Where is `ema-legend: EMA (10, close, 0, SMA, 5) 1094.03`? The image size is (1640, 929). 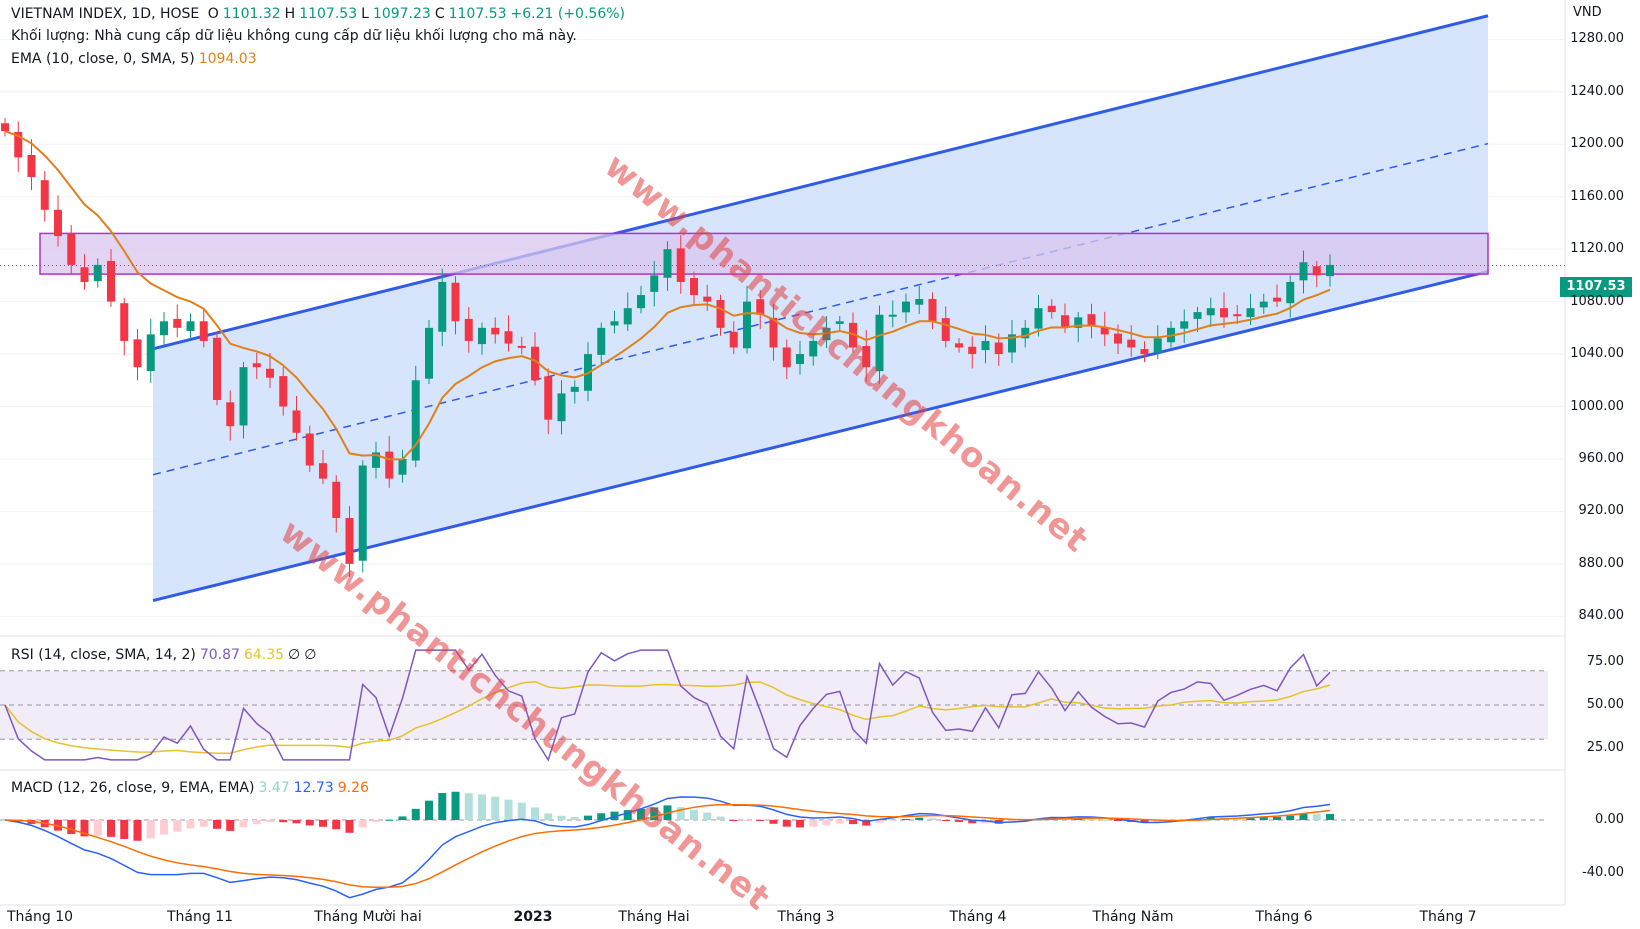 ema-legend: EMA (10, close, 0, SMA, 5) 1094.03 is located at coordinates (134, 59).